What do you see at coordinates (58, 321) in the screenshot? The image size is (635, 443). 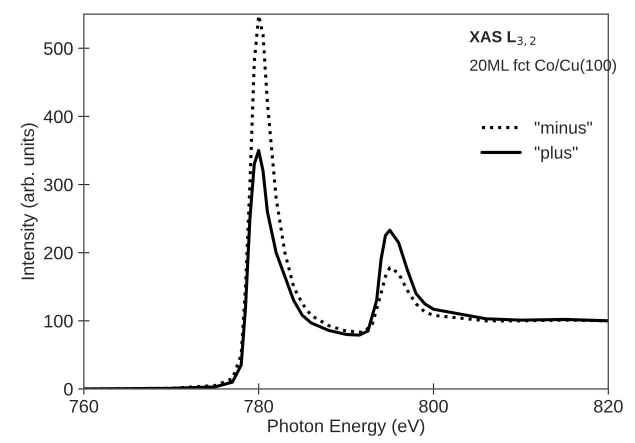 I see `y-tick-label: 100` at bounding box center [58, 321].